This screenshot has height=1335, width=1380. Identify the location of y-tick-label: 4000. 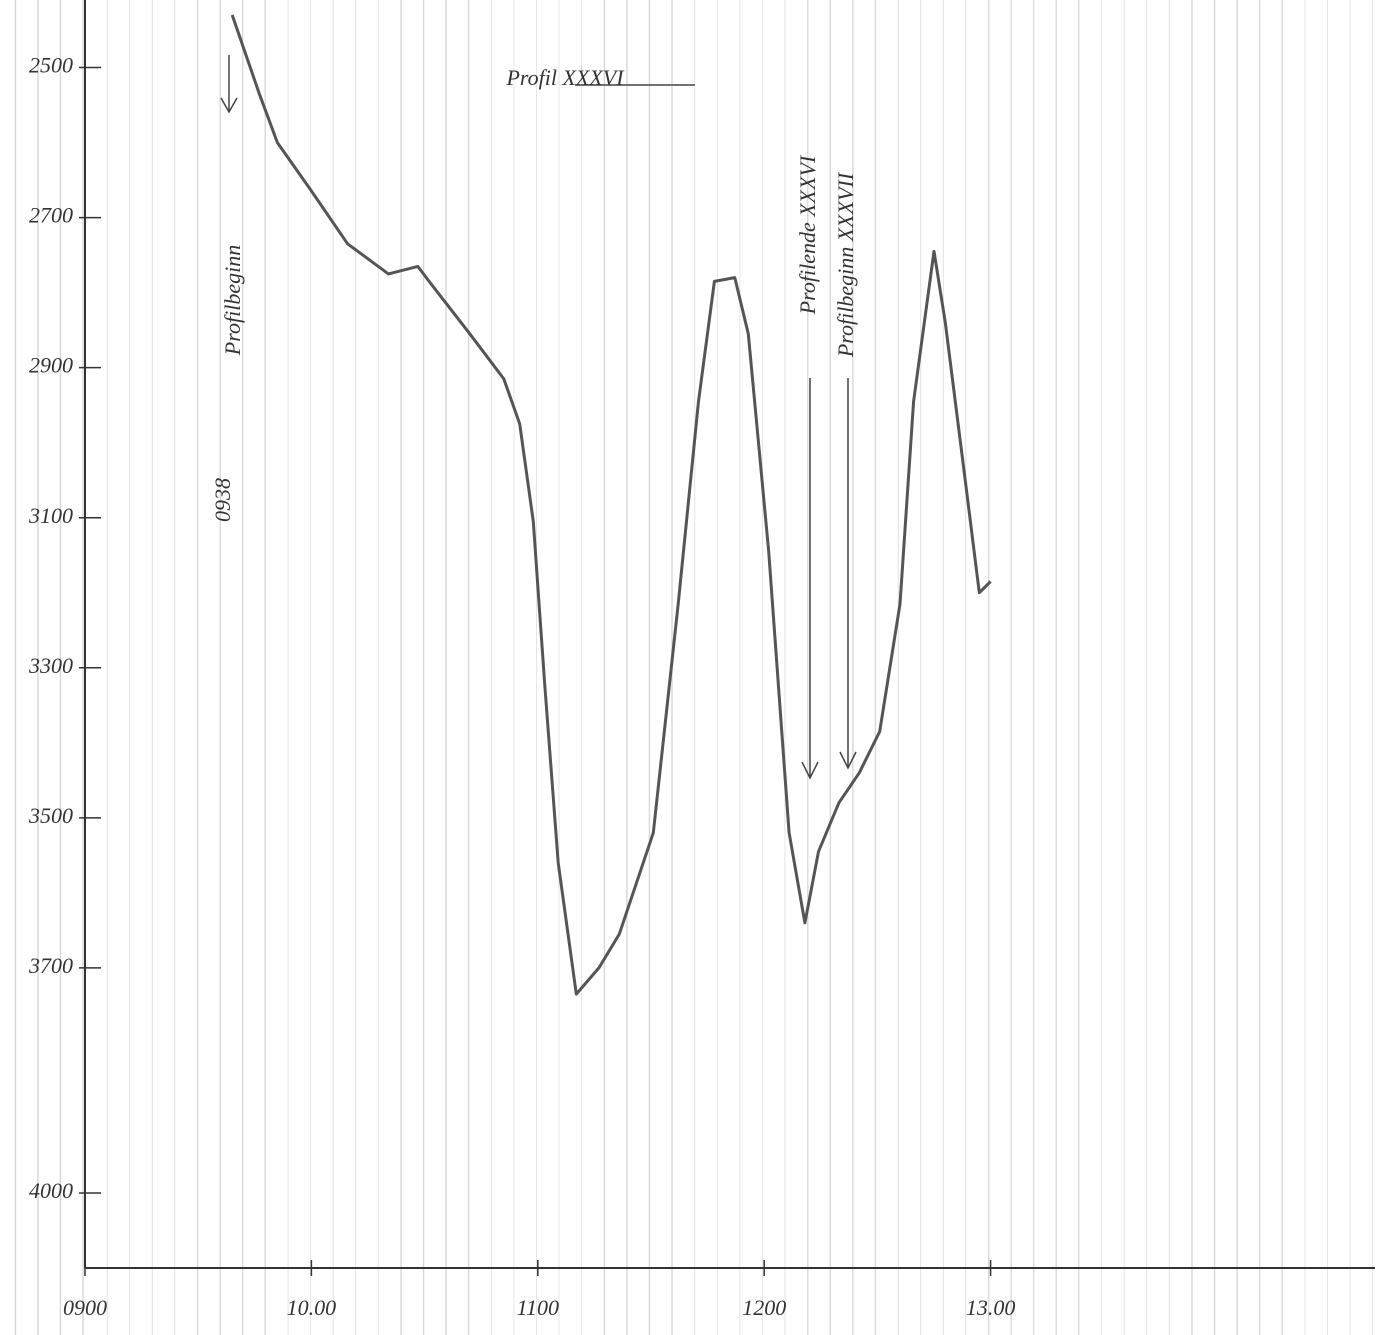
(51, 1190).